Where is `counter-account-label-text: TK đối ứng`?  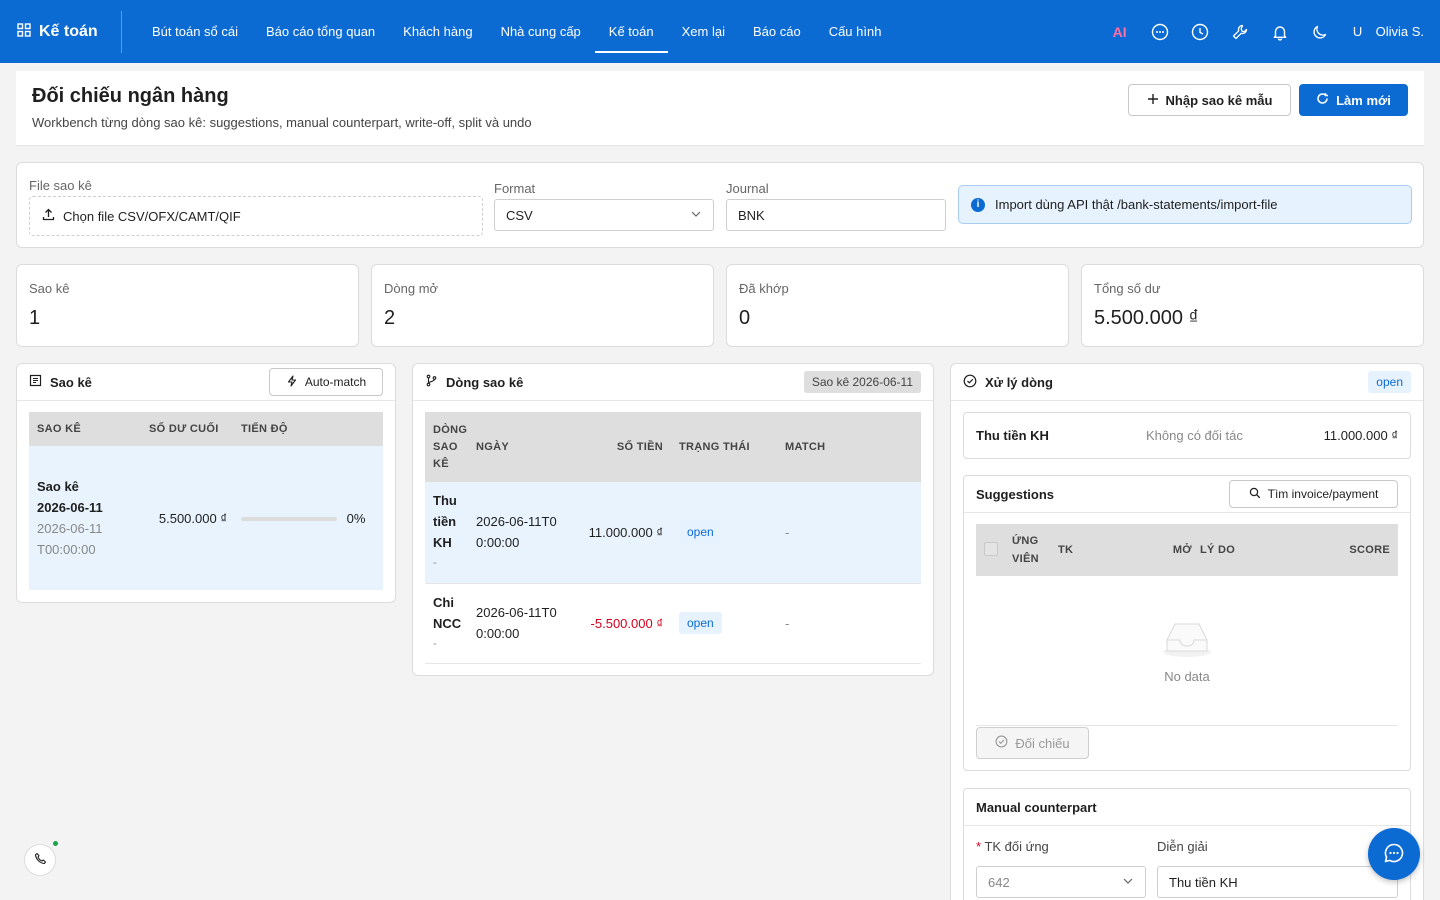
counter-account-label-text: TK đối ứng is located at coordinates (1016, 846).